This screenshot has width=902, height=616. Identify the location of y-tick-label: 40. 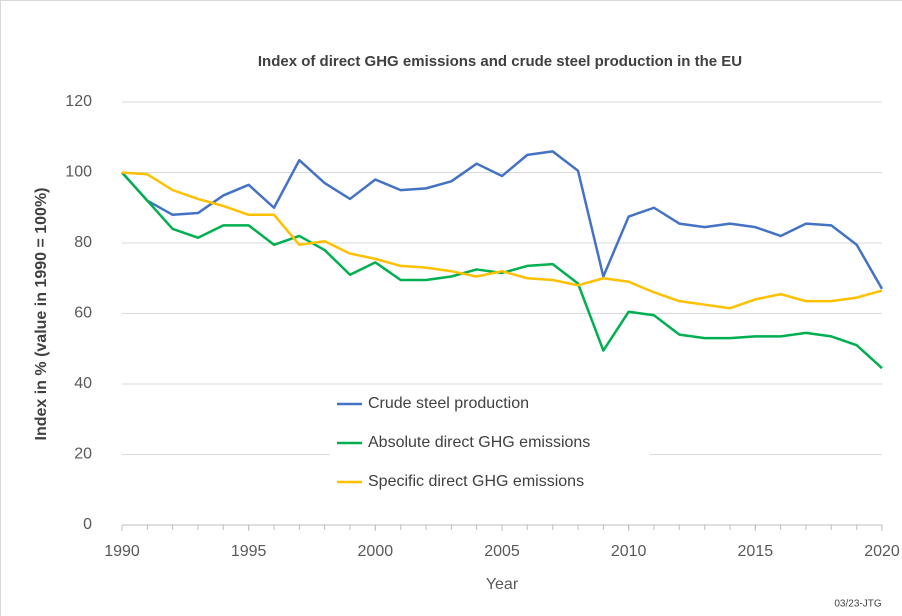
(83, 383).